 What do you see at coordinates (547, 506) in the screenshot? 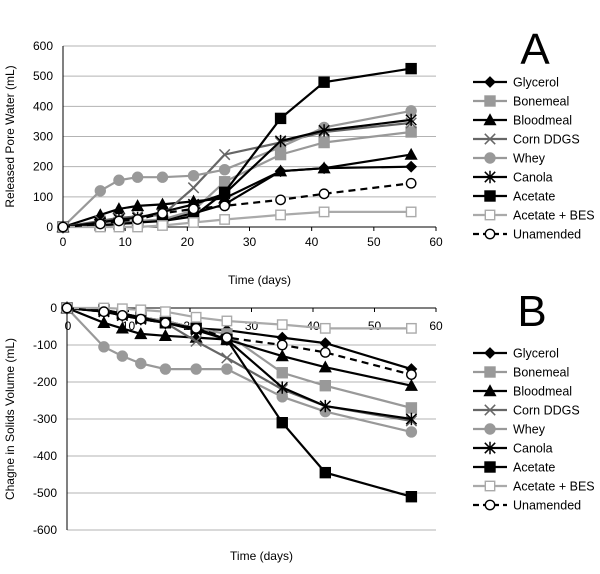
I see `legend-label: Unamended` at bounding box center [547, 506].